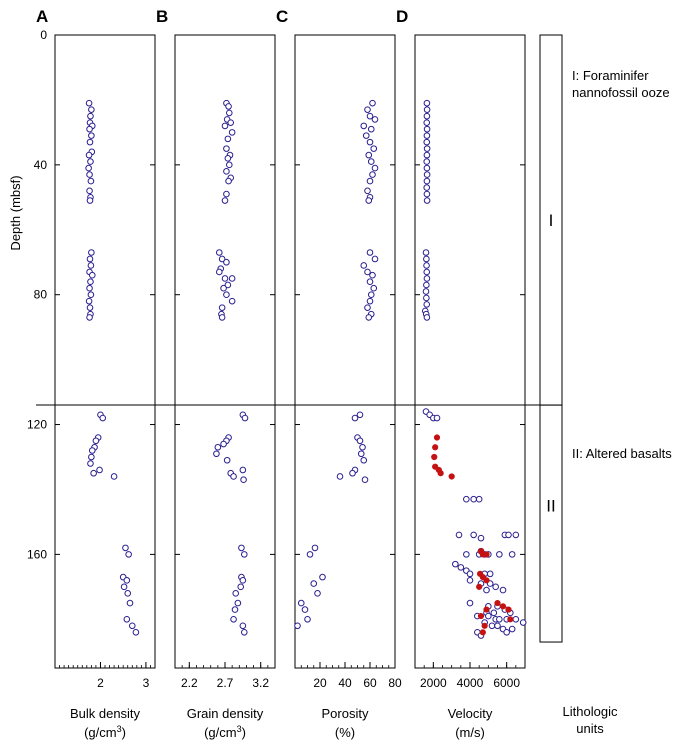  I want to click on lithology-unit-II-box, so click(551, 523).